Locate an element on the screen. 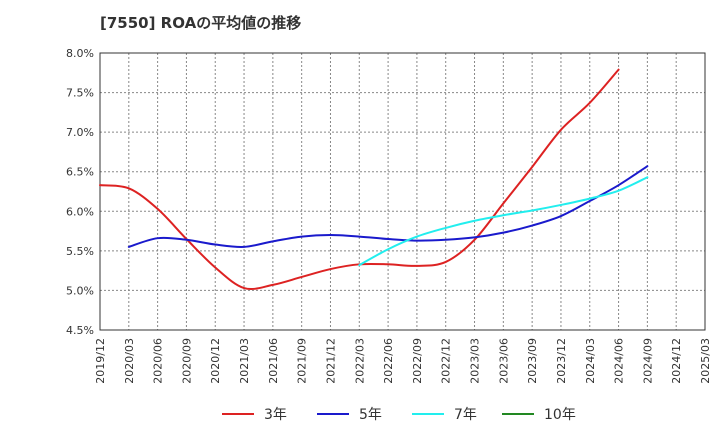 This screenshot has width=720, height=440. legend-label-2: 7年 is located at coordinates (465, 415).